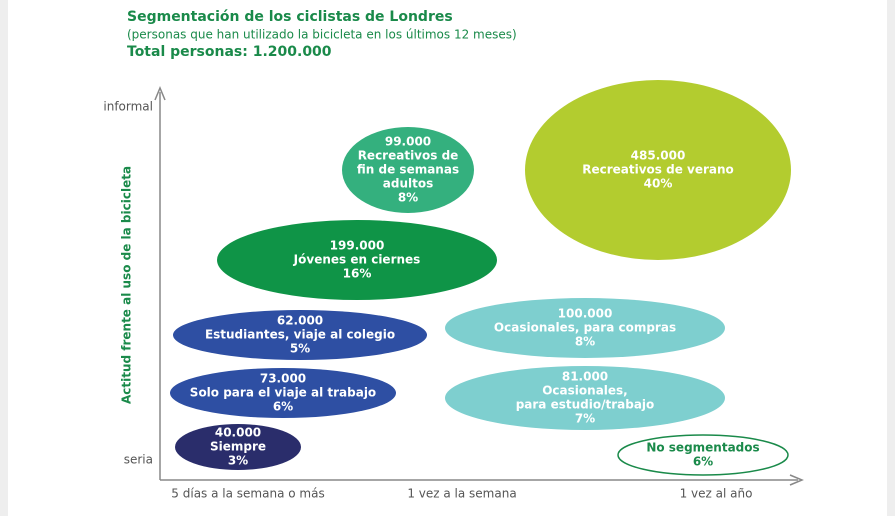 The height and width of the screenshot is (516, 895). What do you see at coordinates (702, 448) in the screenshot?
I see `segment-text: No segmentados` at bounding box center [702, 448].